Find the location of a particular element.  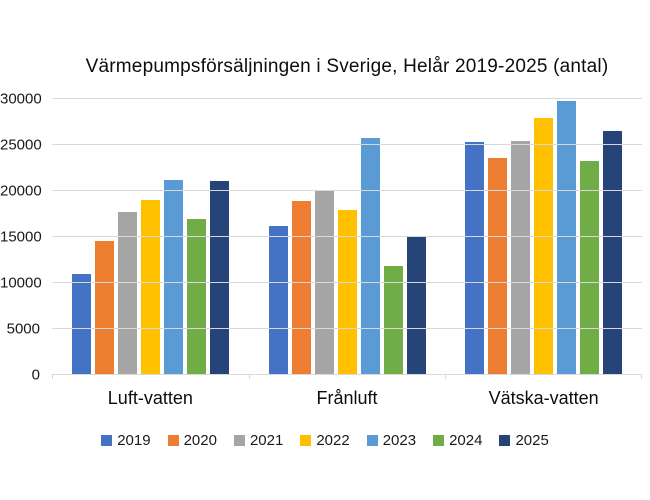

y-tick-label: 0 is located at coordinates (35, 375).